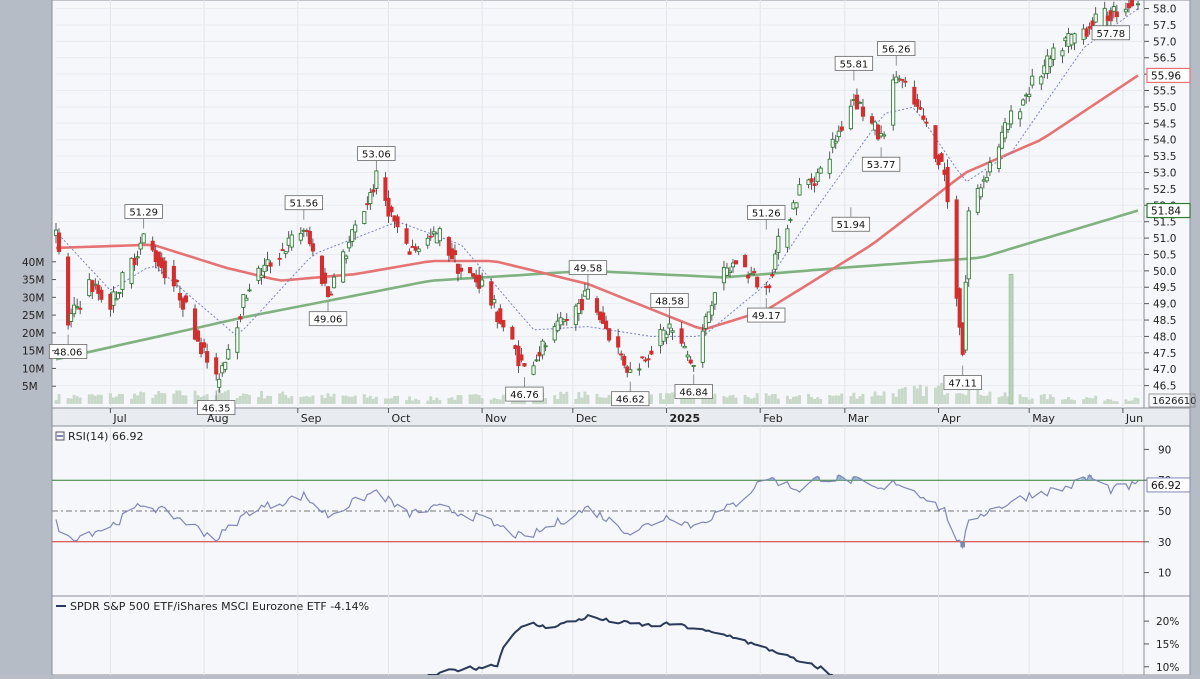  Describe the element at coordinates (1164, 10) in the screenshot. I see `price-tick-label: 58.0` at that location.